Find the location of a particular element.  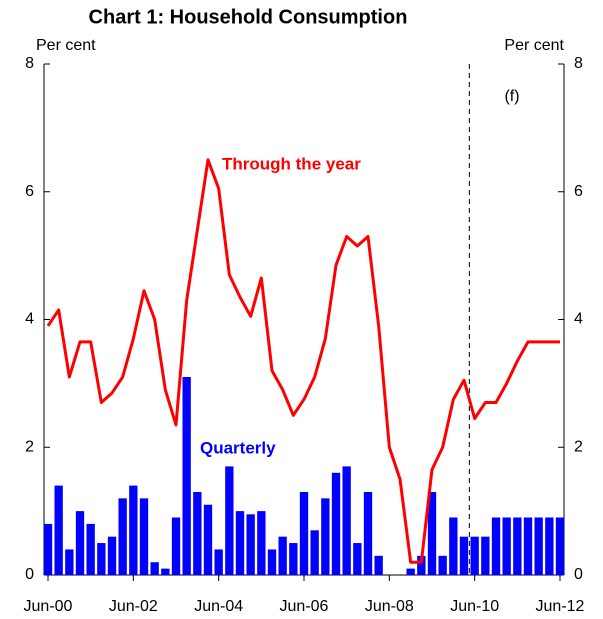

x-tick-label: Jun-10 is located at coordinates (474, 606).